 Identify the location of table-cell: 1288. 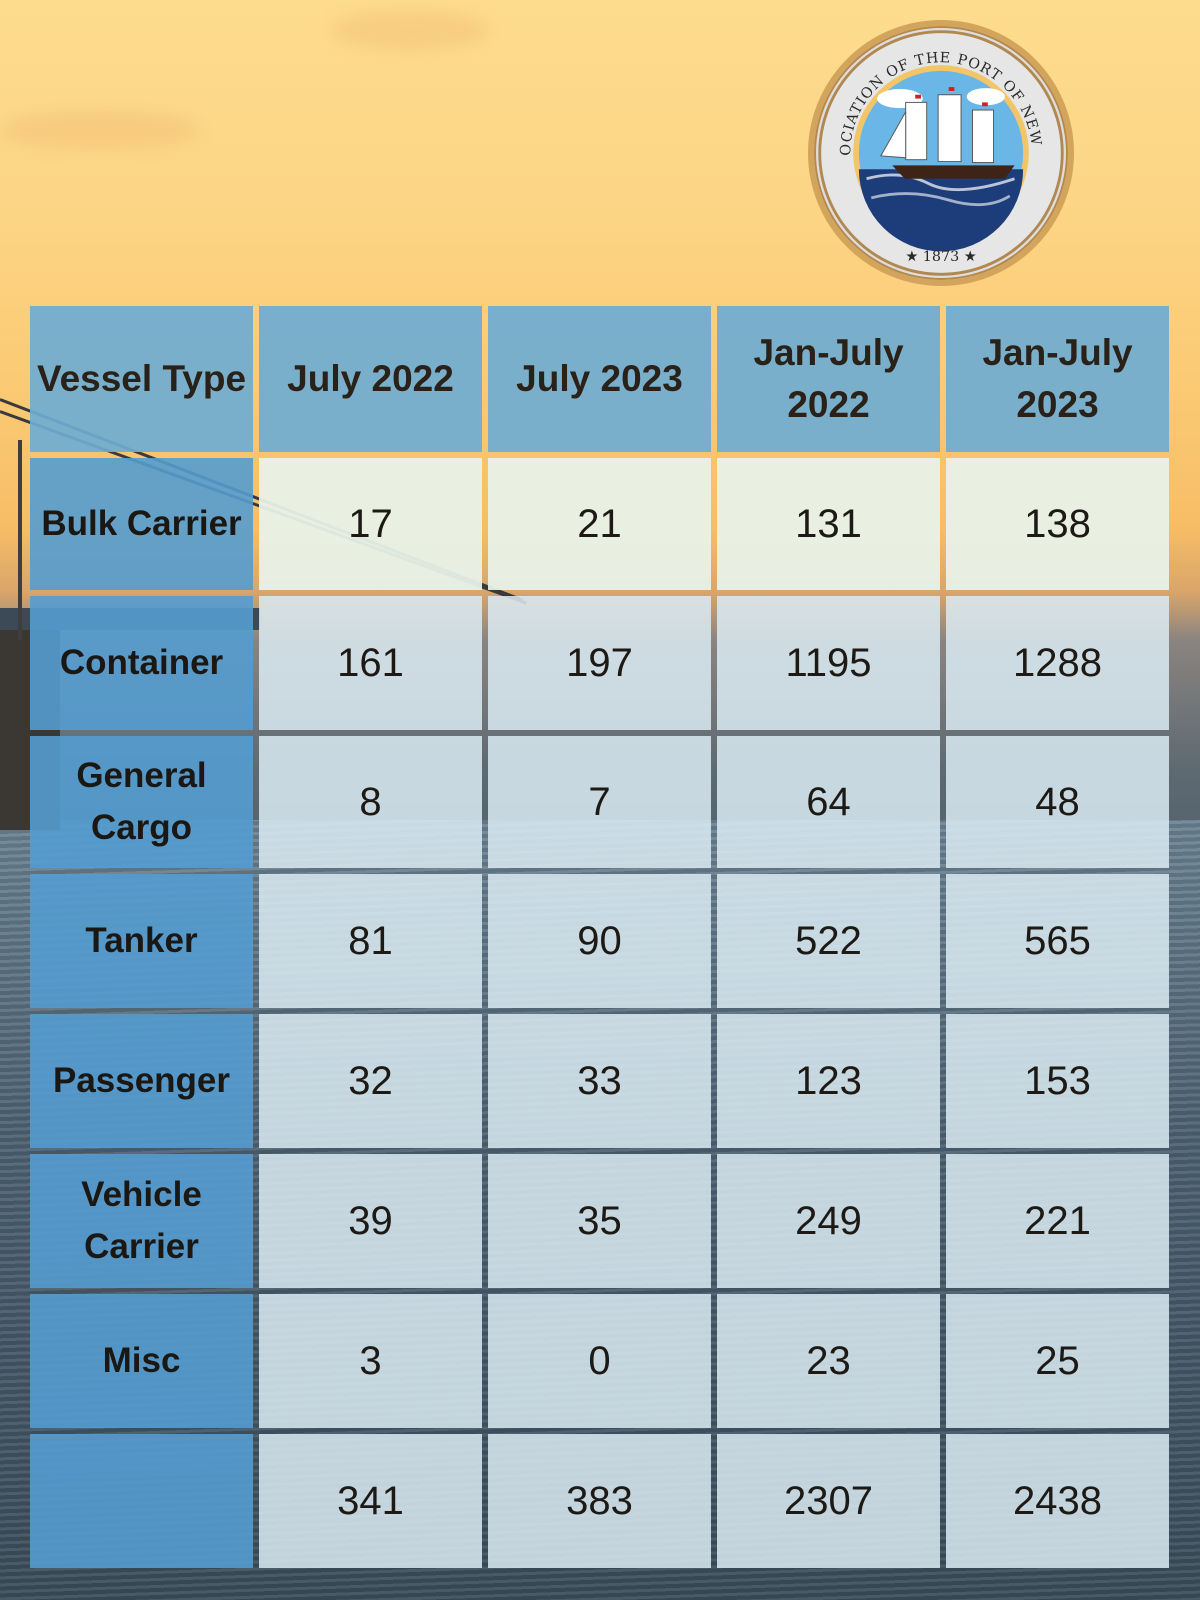
(1057, 663).